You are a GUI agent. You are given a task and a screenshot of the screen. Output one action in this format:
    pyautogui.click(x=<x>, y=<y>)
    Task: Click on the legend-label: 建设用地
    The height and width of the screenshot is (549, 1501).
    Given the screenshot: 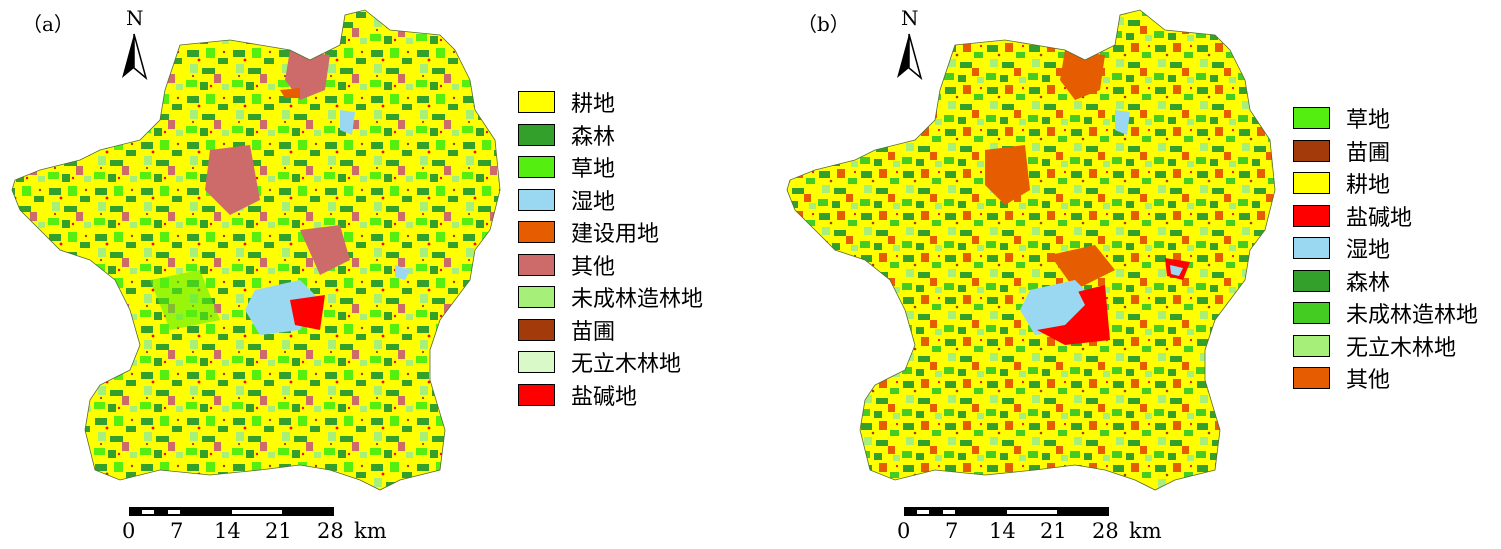 What is the action you would take?
    pyautogui.click(x=615, y=235)
    